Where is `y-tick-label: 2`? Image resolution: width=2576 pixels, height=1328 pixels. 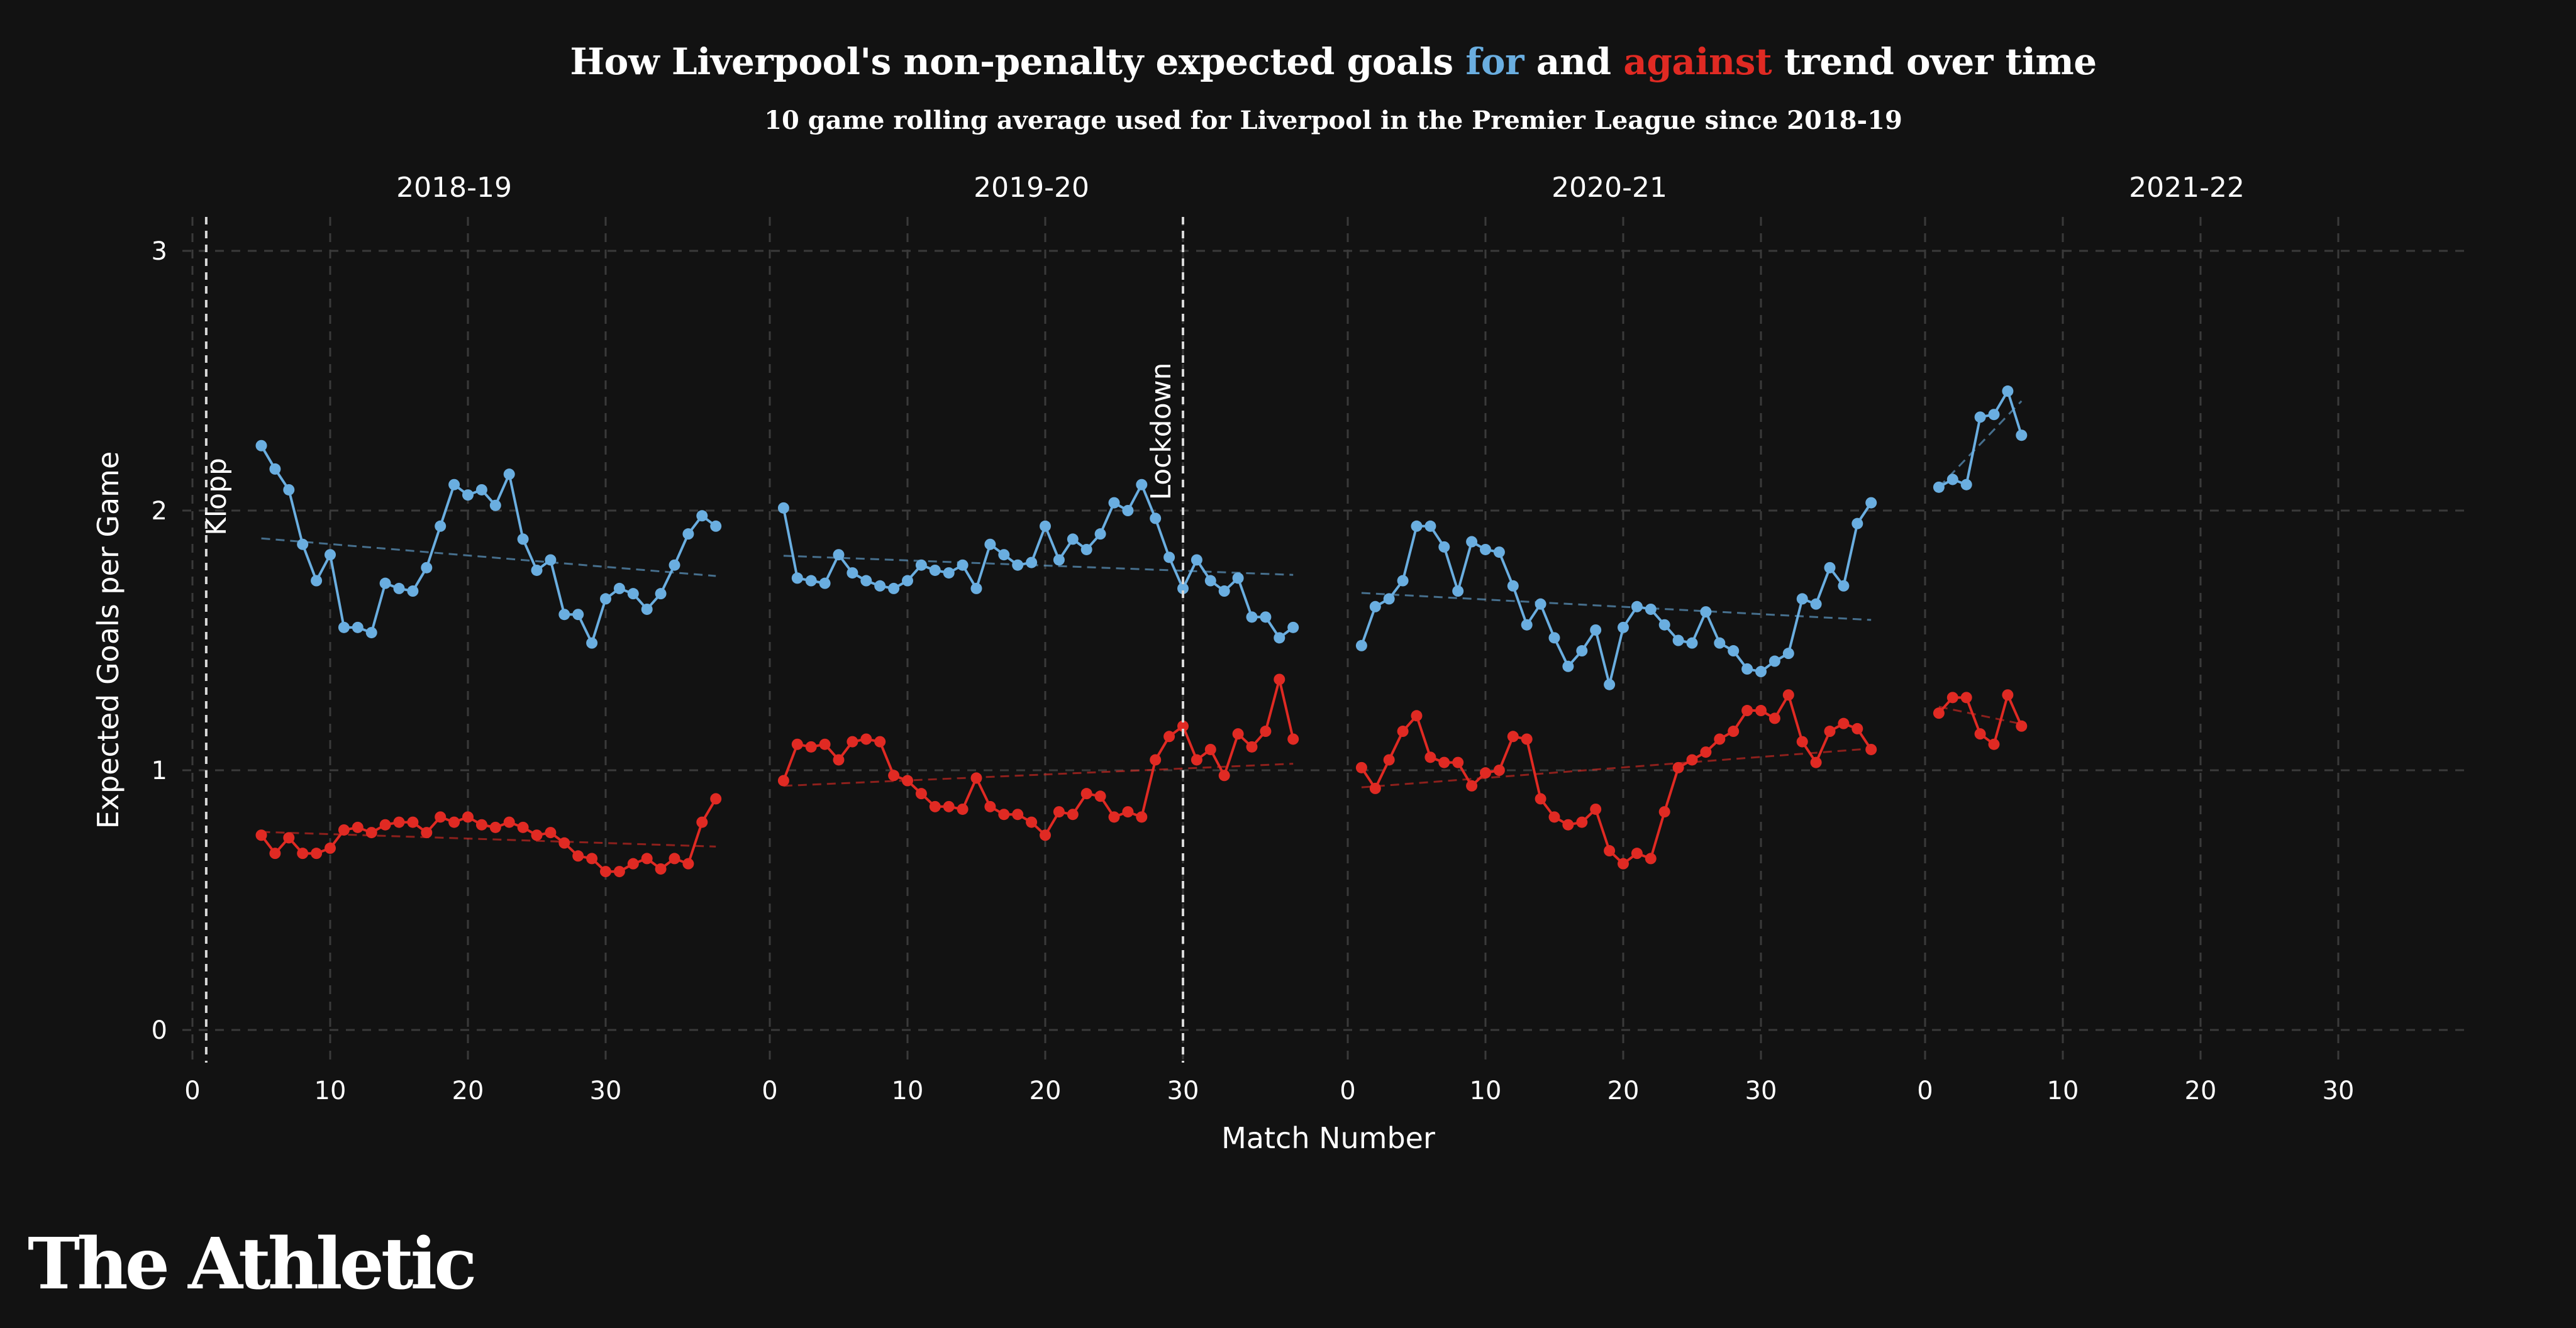
y-tick-label: 2 is located at coordinates (159, 511).